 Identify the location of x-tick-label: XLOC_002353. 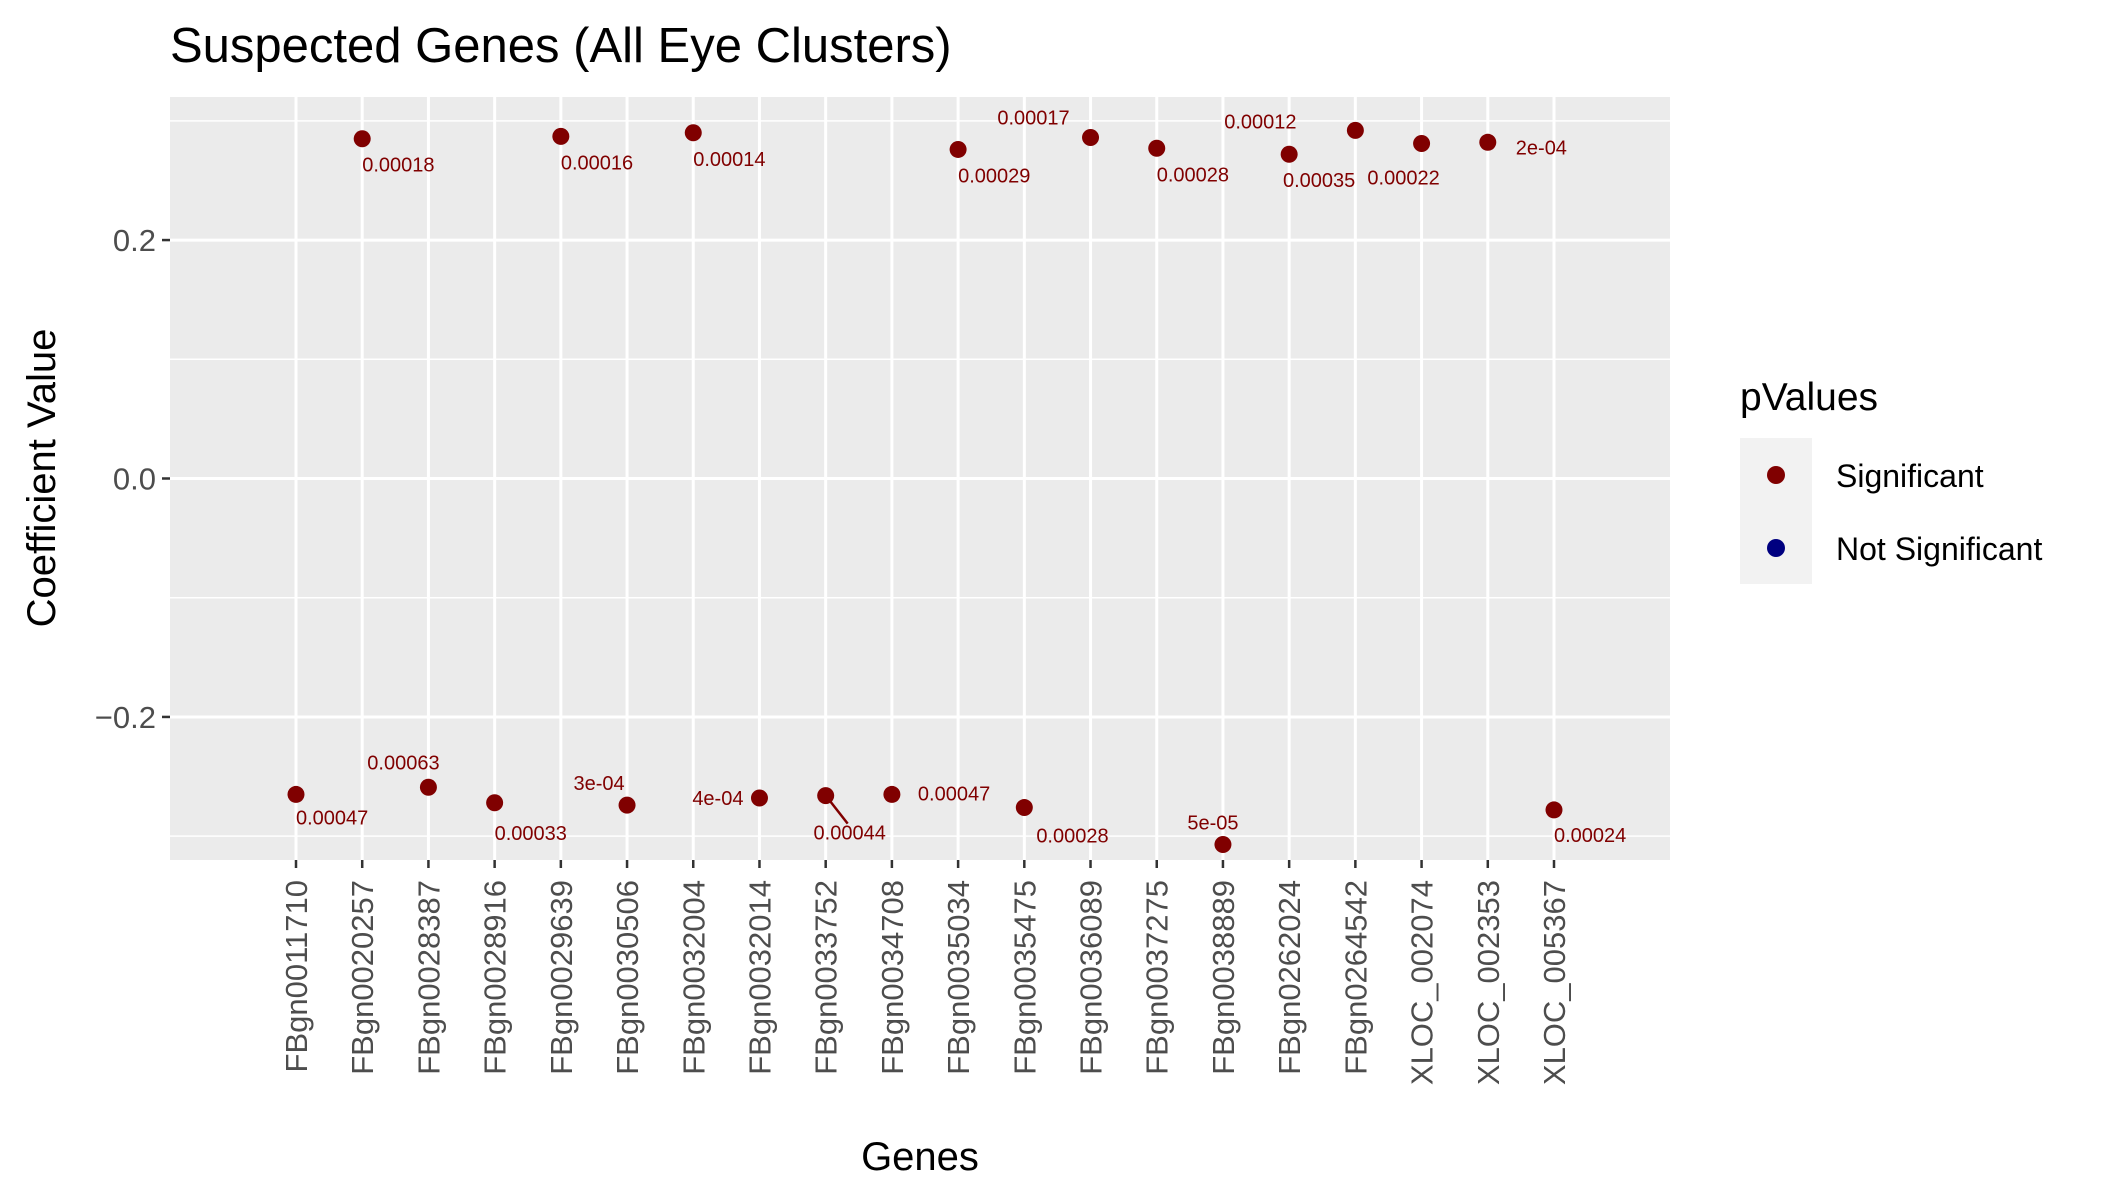
(1488, 982).